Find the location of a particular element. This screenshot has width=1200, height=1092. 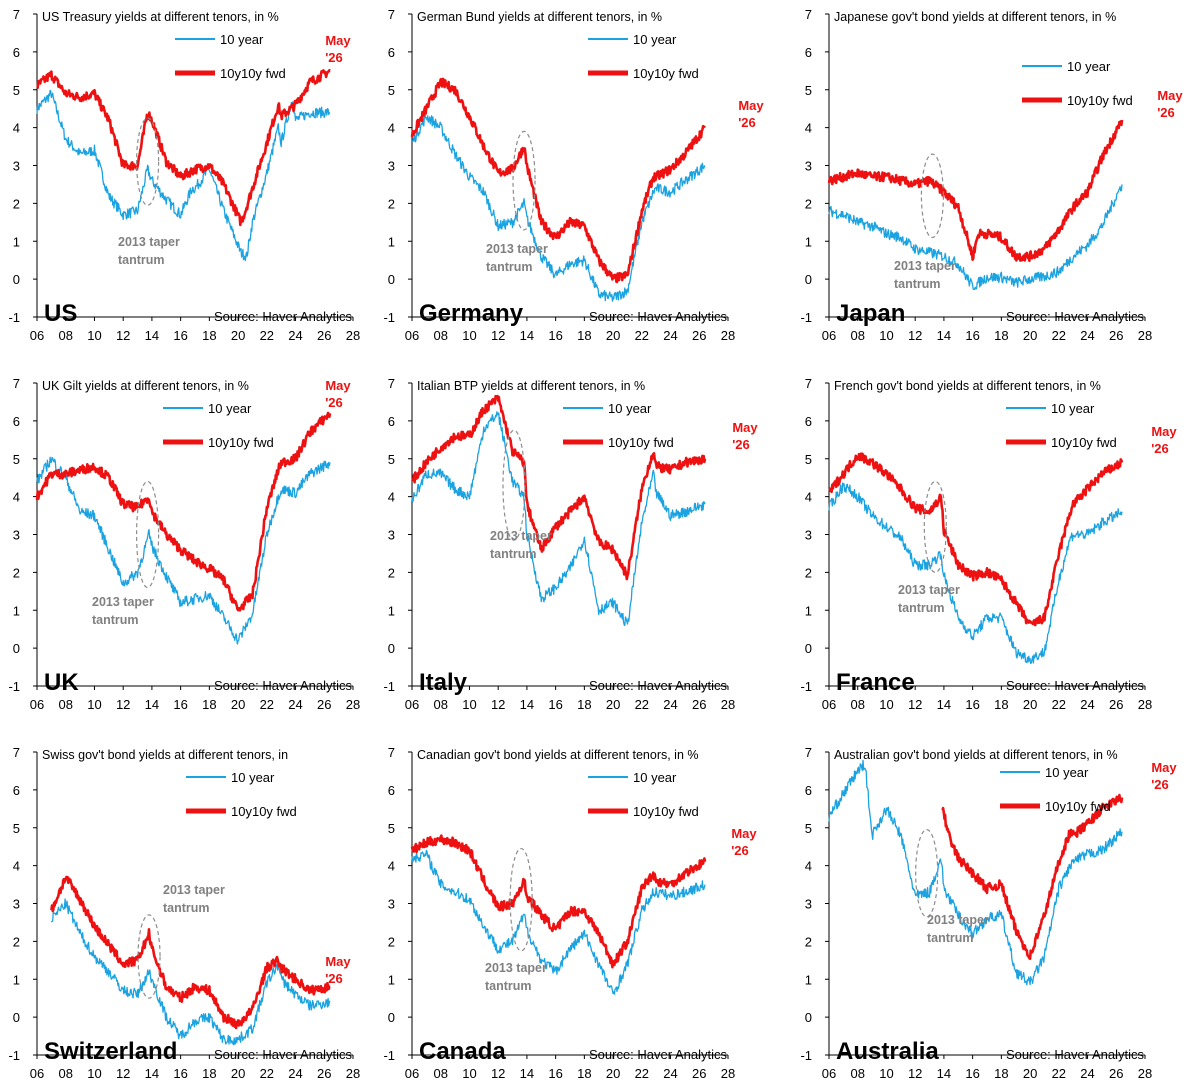

y-tick-label: 7 is located at coordinates (391, 14).